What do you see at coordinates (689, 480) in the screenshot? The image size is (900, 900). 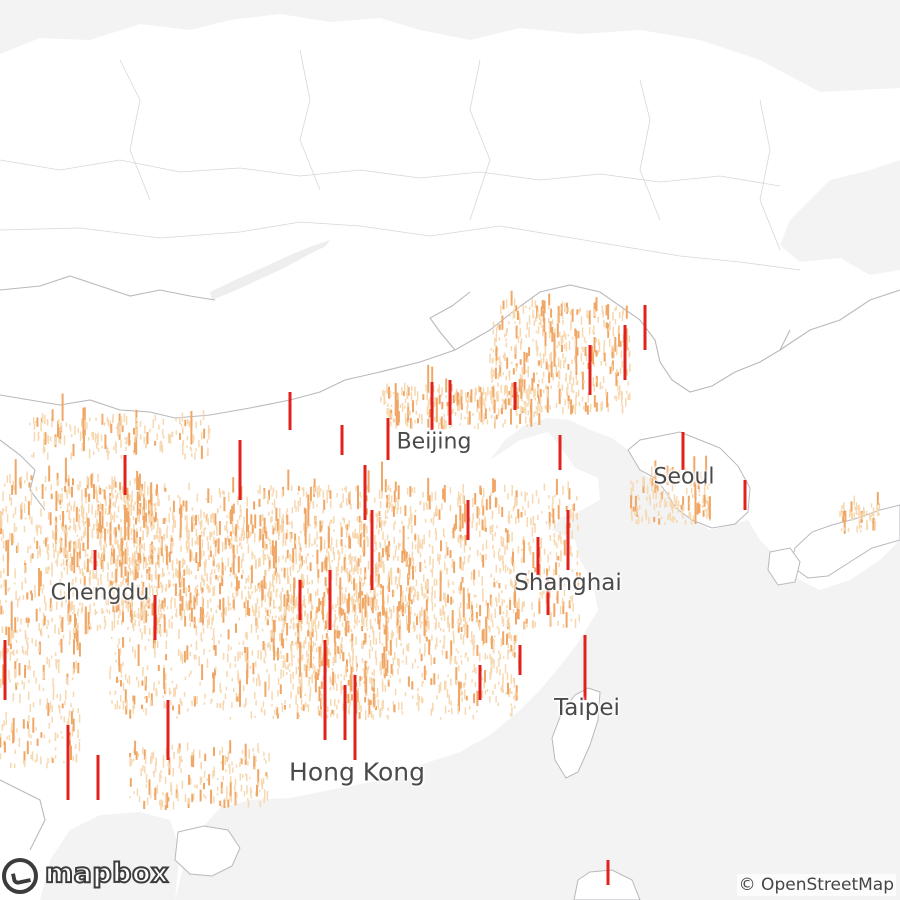 I see `korea-peninsula` at bounding box center [689, 480].